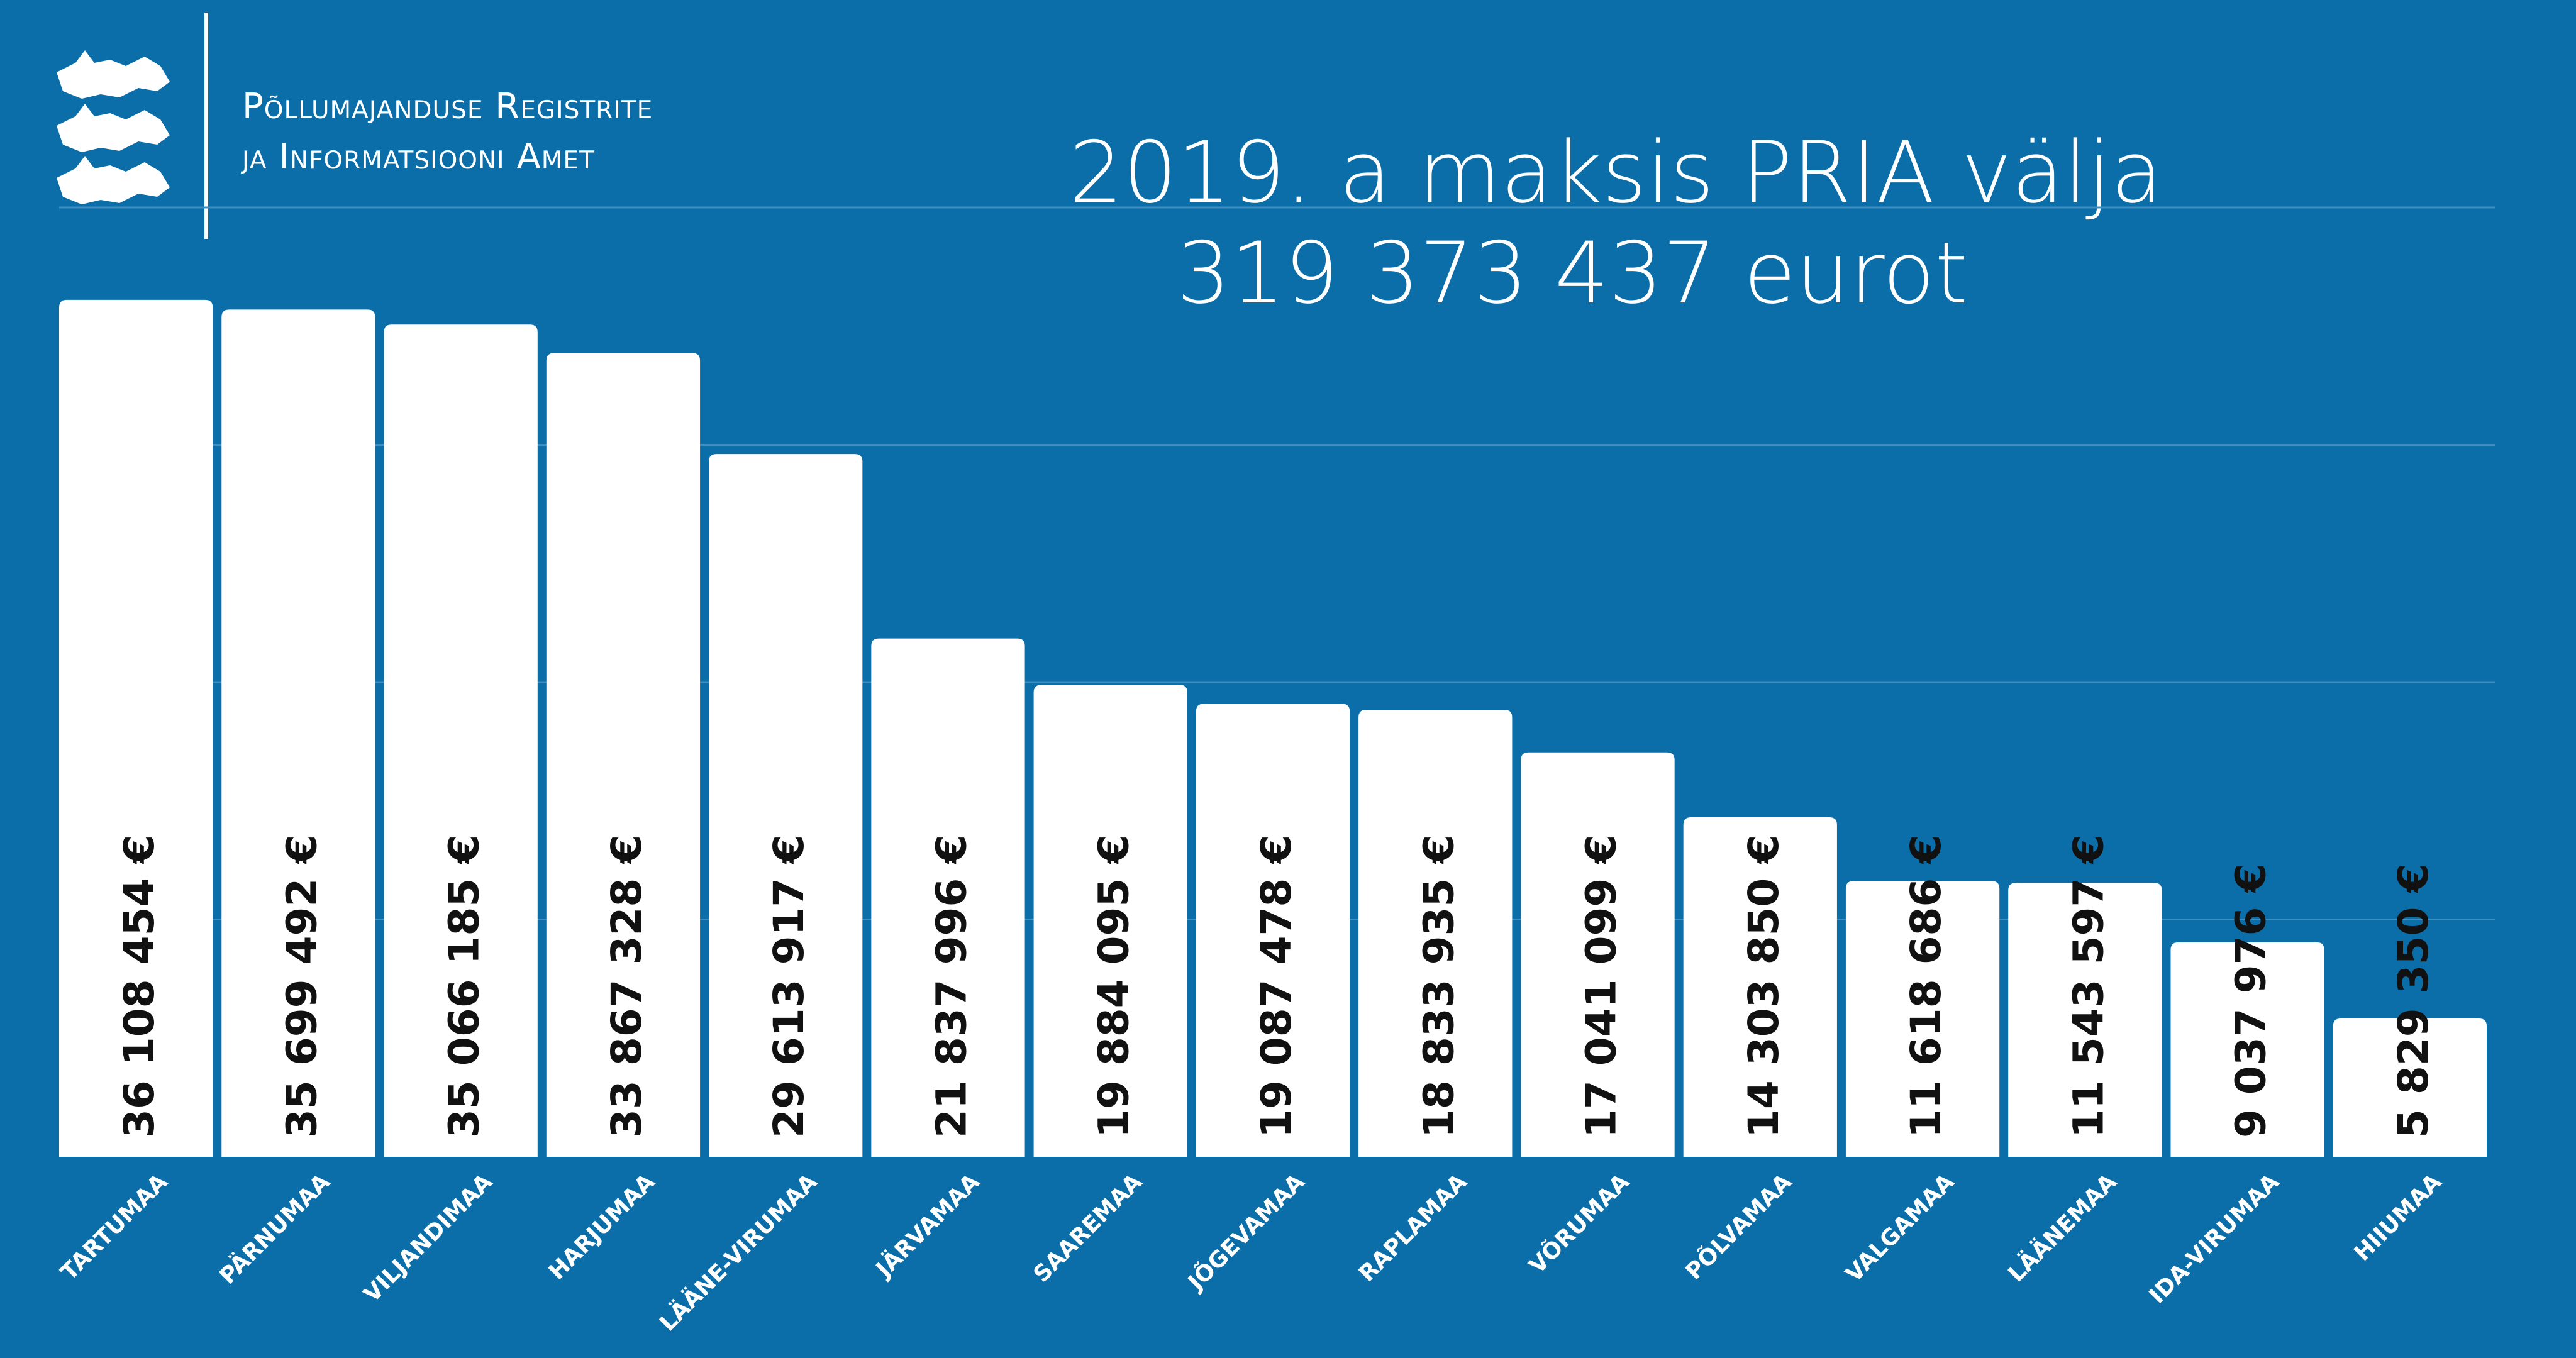 Image resolution: width=2576 pixels, height=1358 pixels. Describe the element at coordinates (2251, 1001) in the screenshot. I see `bar-value-label: 9 037 976 €` at that location.